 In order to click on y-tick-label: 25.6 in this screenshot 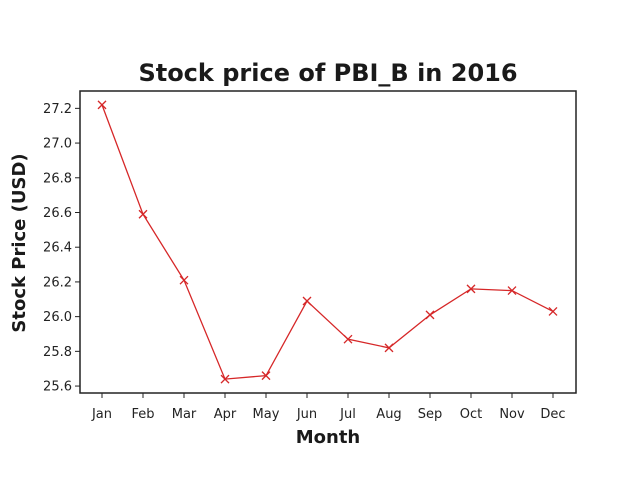, I will do `click(57, 387)`.